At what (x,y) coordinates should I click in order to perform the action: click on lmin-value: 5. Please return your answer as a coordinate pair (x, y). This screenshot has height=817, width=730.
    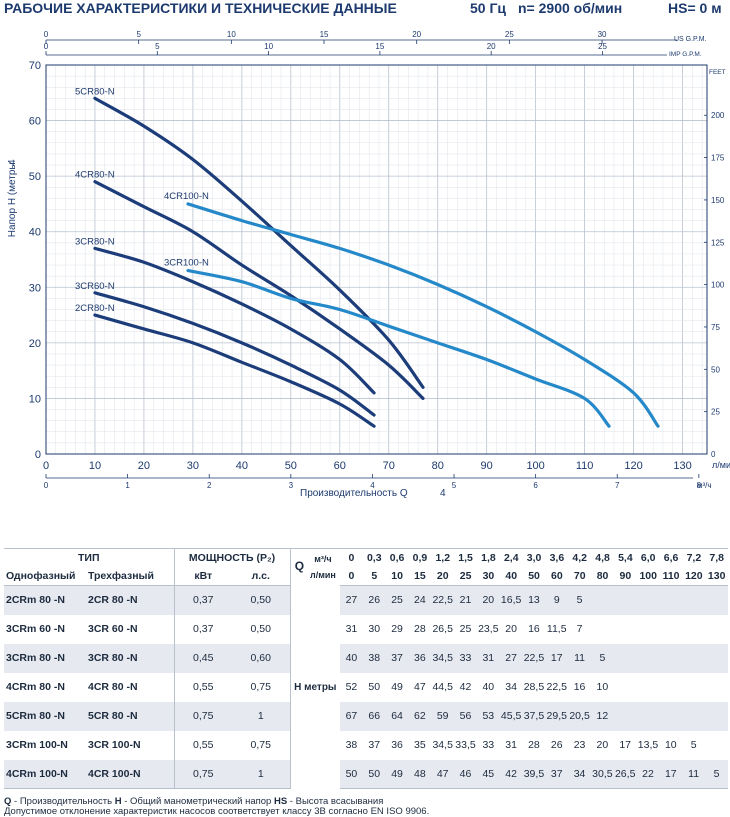
    Looking at the image, I should click on (374, 576).